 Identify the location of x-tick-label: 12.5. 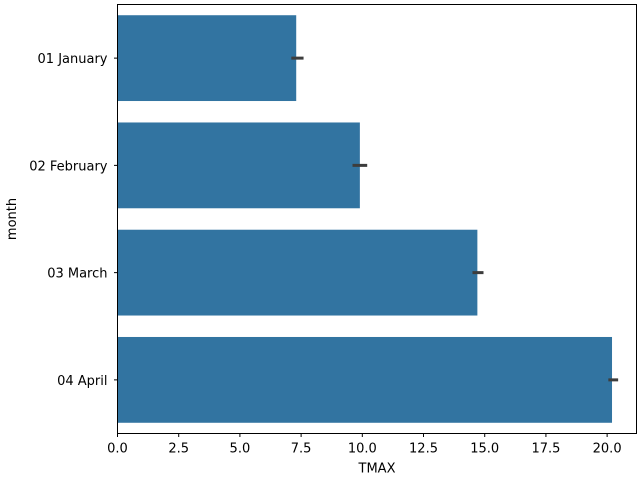
(423, 449).